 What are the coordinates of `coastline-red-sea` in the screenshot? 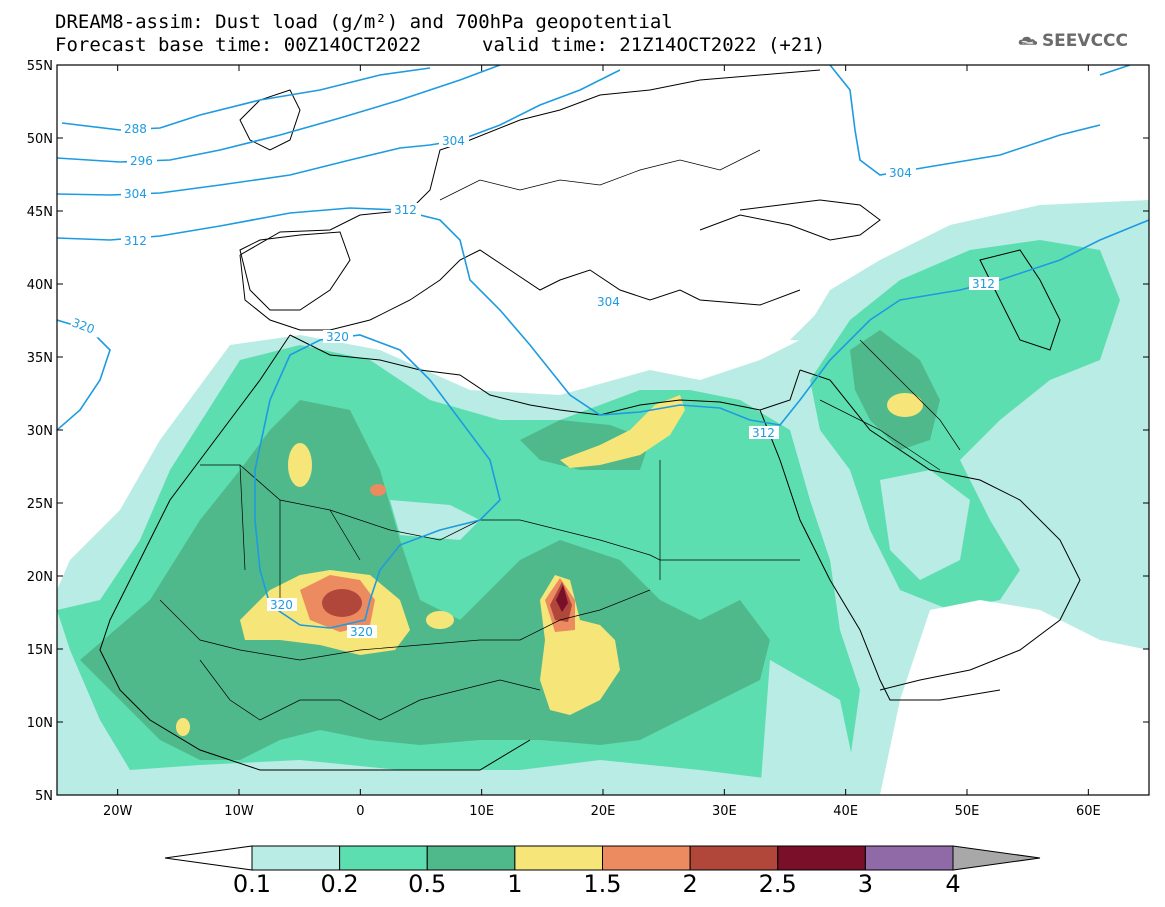 It's located at (880, 555).